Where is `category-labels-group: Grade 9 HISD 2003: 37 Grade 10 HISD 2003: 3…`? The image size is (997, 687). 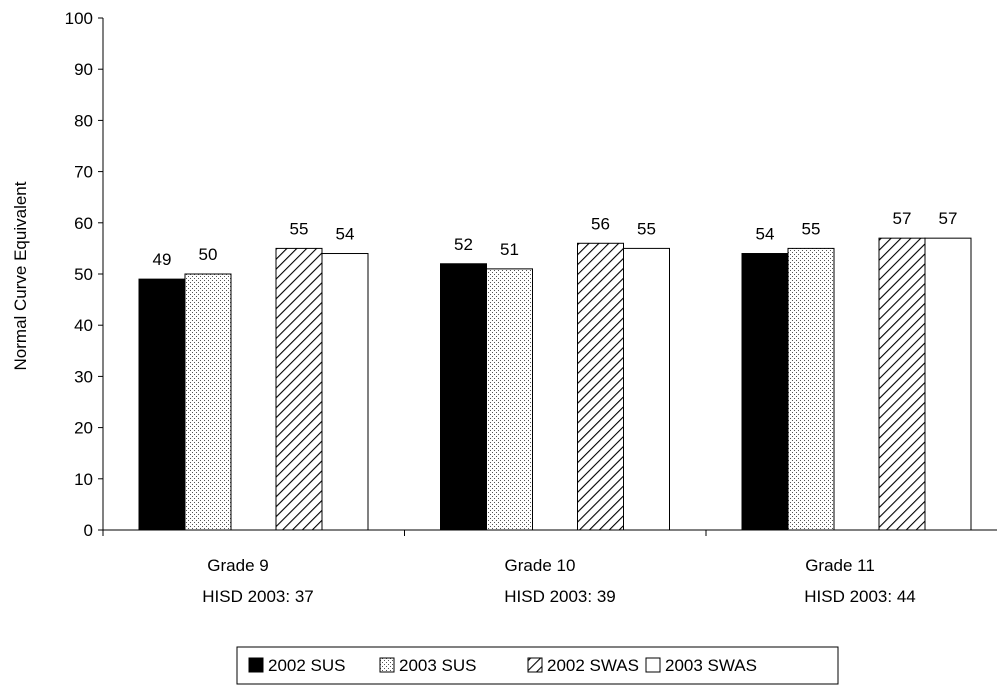 category-labels-group: Grade 9 HISD 2003: 37 Grade 10 HISD 2003: 3… is located at coordinates (559, 581).